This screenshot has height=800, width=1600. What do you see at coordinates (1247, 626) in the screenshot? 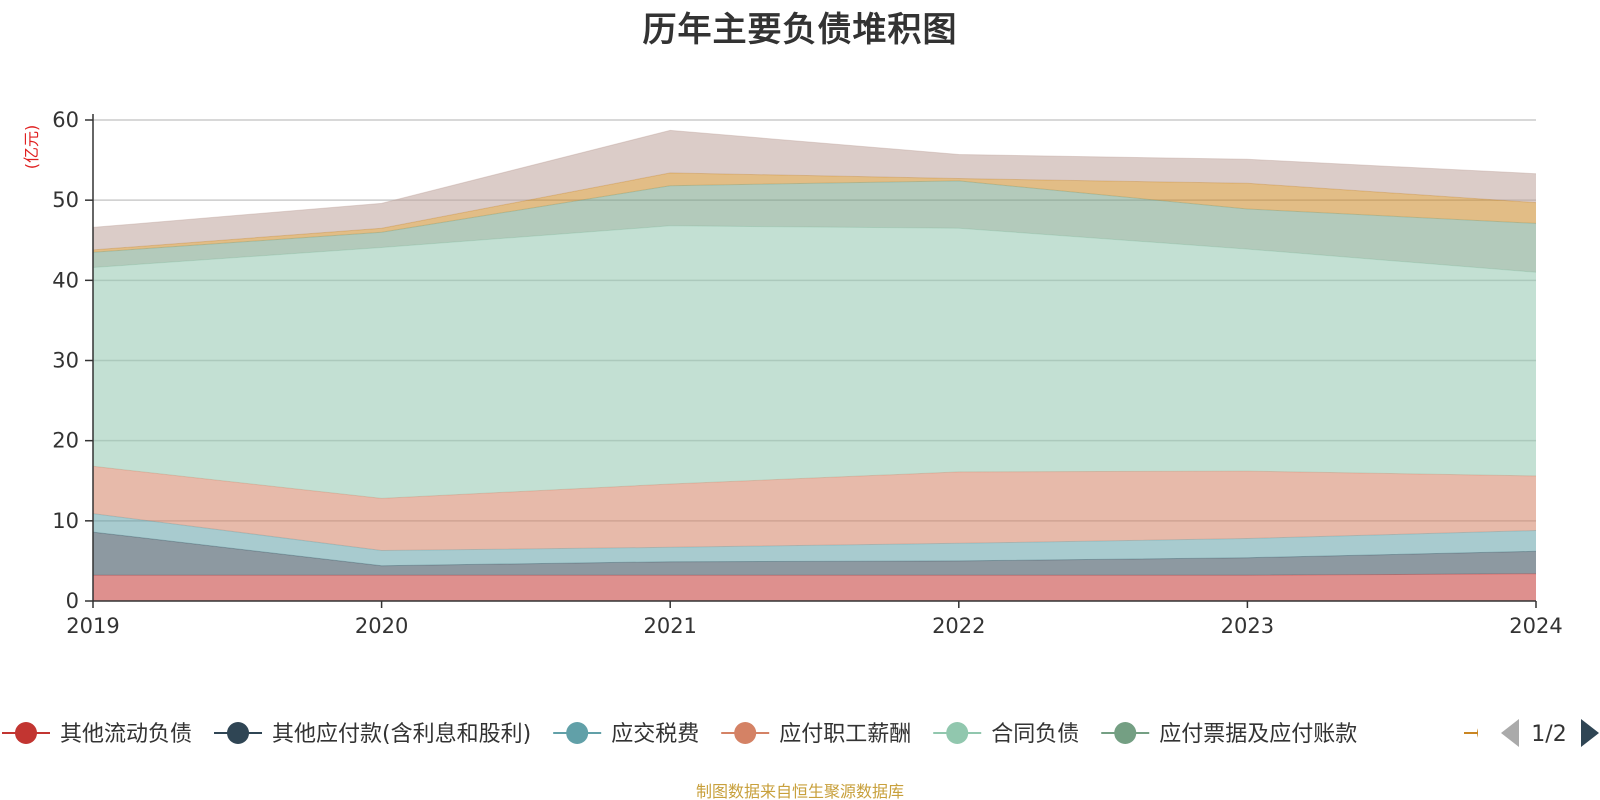
I see `x-tick-label: 2023` at bounding box center [1247, 626].